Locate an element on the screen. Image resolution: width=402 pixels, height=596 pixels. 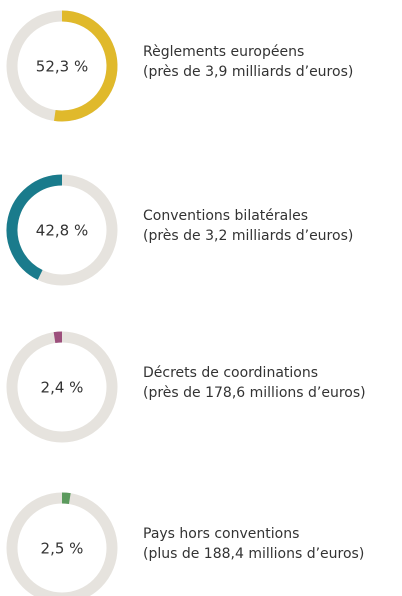
category-title: Conventions bilatérales is located at coordinates (225, 216).